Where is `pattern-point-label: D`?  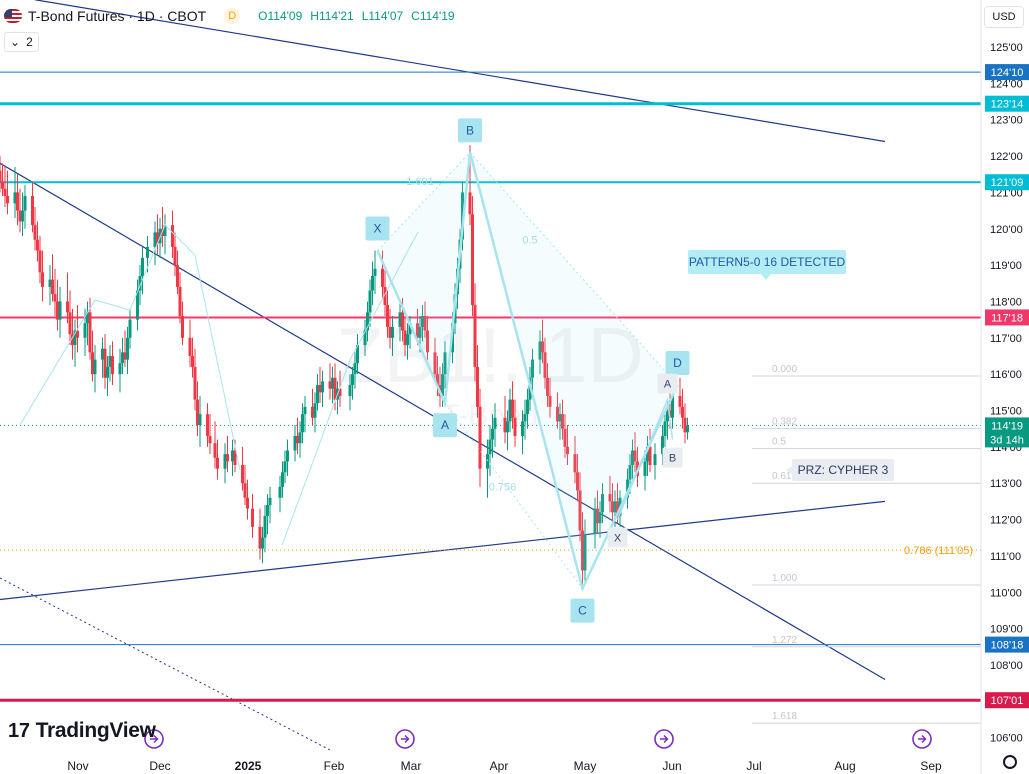
pattern-point-label: D is located at coordinates (677, 363).